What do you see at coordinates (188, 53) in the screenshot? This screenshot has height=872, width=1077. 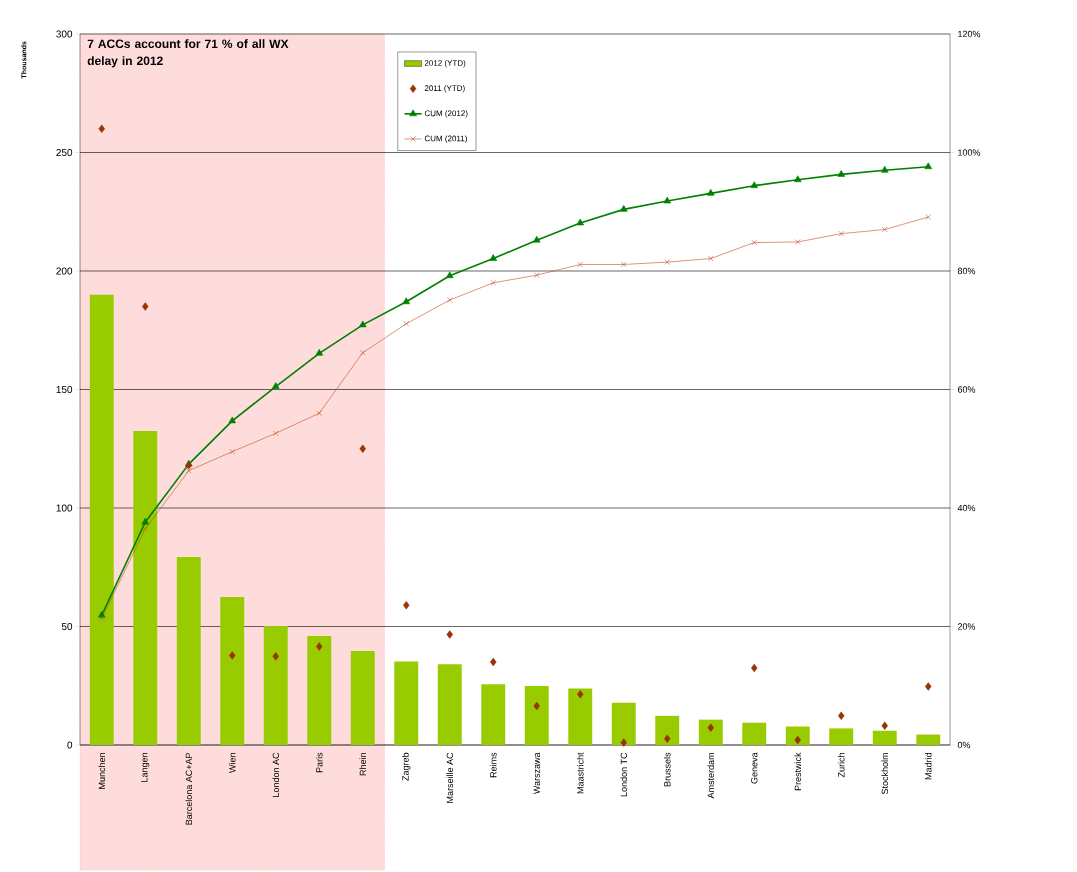 I see `band-label: 7 ACCs account for 71 % of all WX delay in 2012` at bounding box center [188, 53].